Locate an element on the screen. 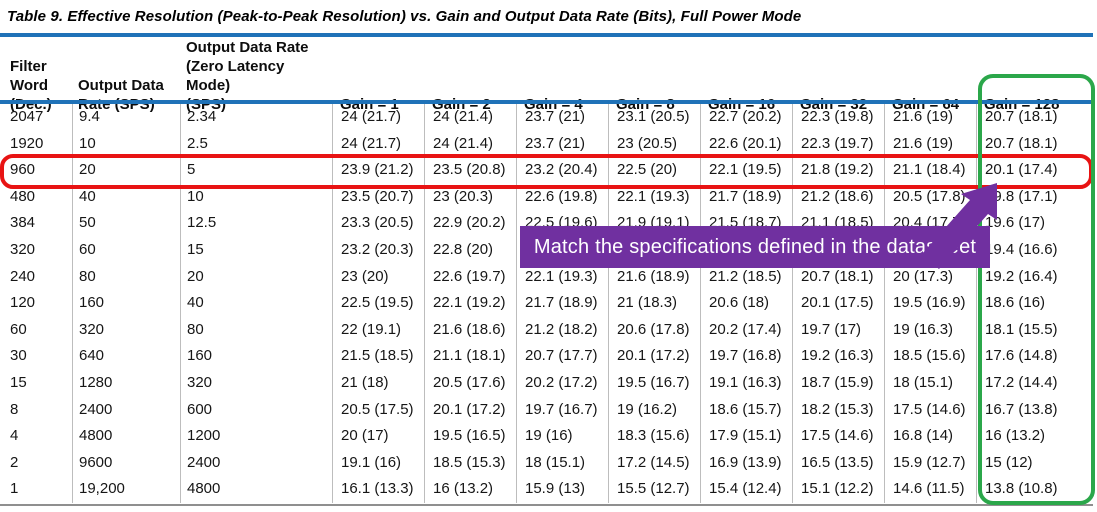  table-cell: 23.1 (20.5) is located at coordinates (654, 117).